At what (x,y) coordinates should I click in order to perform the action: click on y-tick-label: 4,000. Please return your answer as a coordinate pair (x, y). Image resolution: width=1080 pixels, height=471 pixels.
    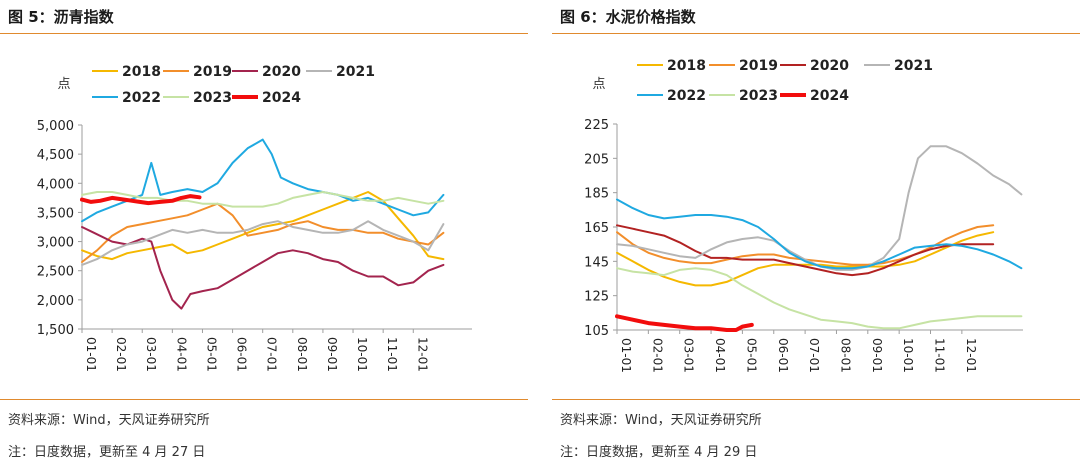
    Looking at the image, I should click on (55, 184).